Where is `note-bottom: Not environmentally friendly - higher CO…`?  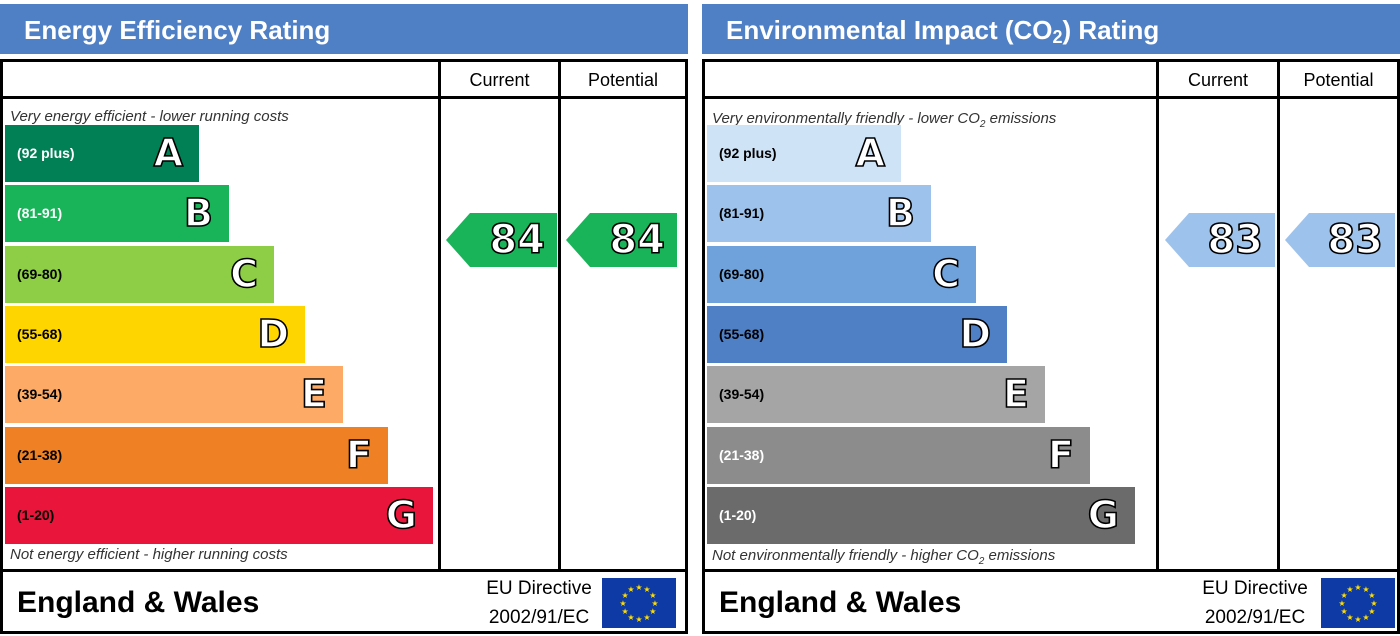
note-bottom: Not environmentally friendly - higher CO… is located at coordinates (884, 557).